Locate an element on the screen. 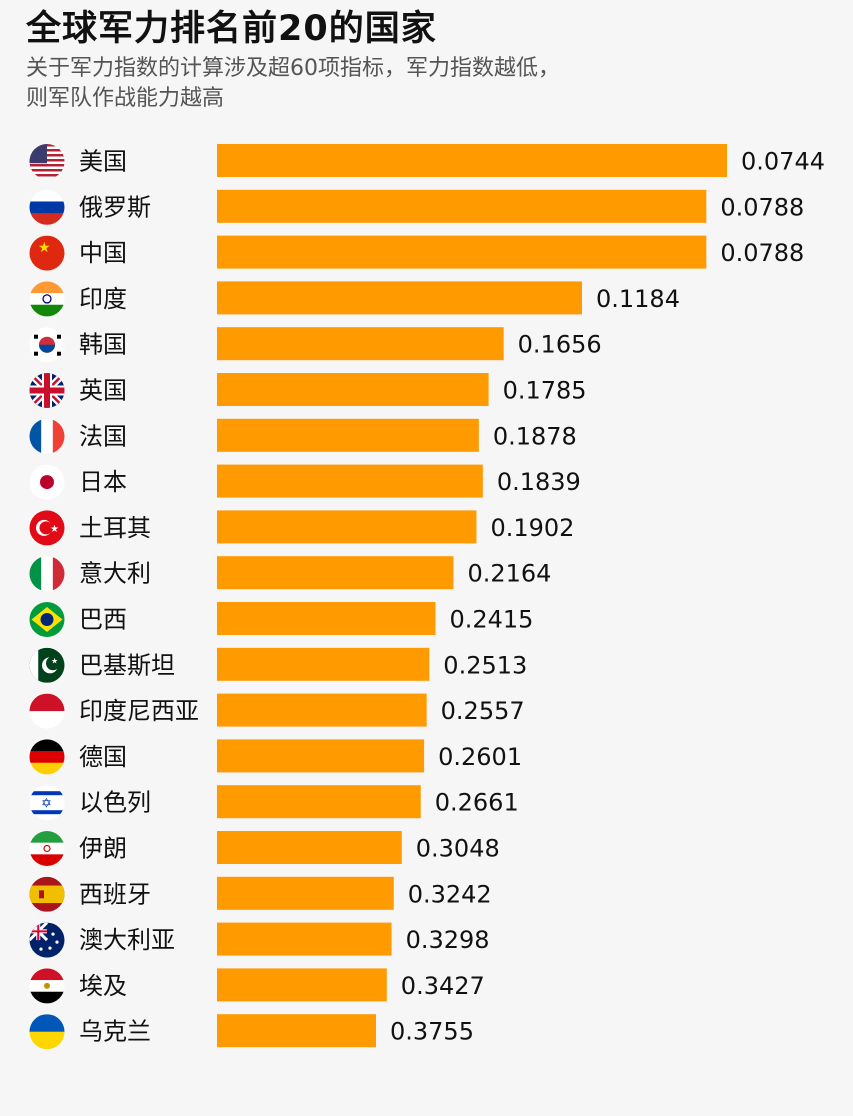 Image resolution: width=853 pixels, height=1116 pixels. category-label: 西班牙 is located at coordinates (115, 894).